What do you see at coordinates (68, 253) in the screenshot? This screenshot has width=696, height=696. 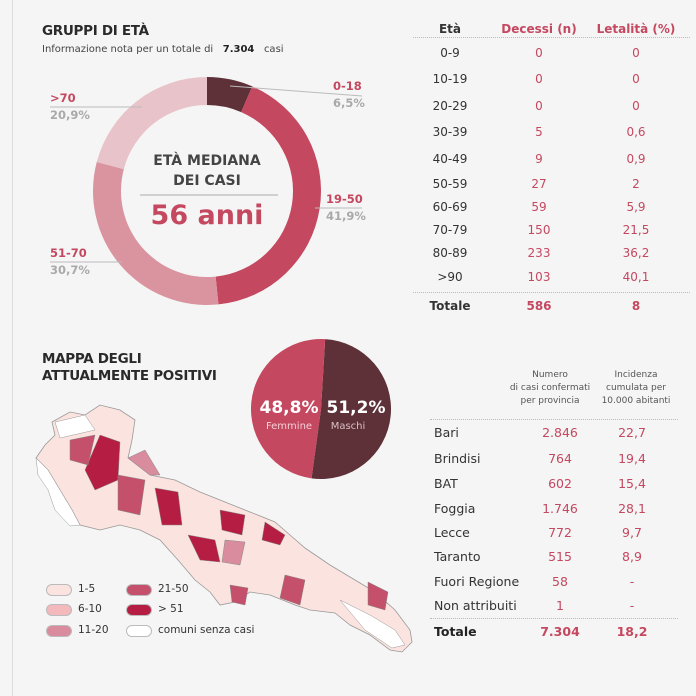 I see `label-51-70: 51-70` at bounding box center [68, 253].